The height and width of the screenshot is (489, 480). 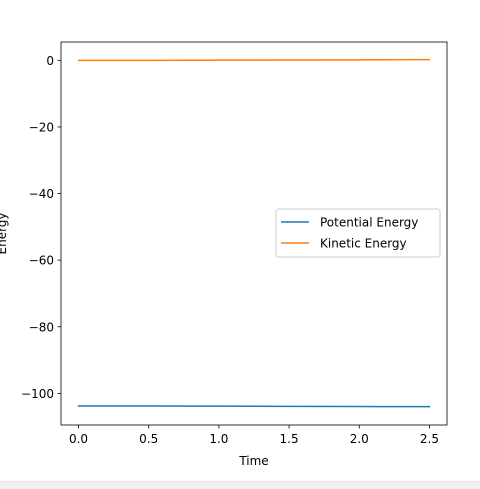 What do you see at coordinates (429, 439) in the screenshot?
I see `x-tick-label: 2.5` at bounding box center [429, 439].